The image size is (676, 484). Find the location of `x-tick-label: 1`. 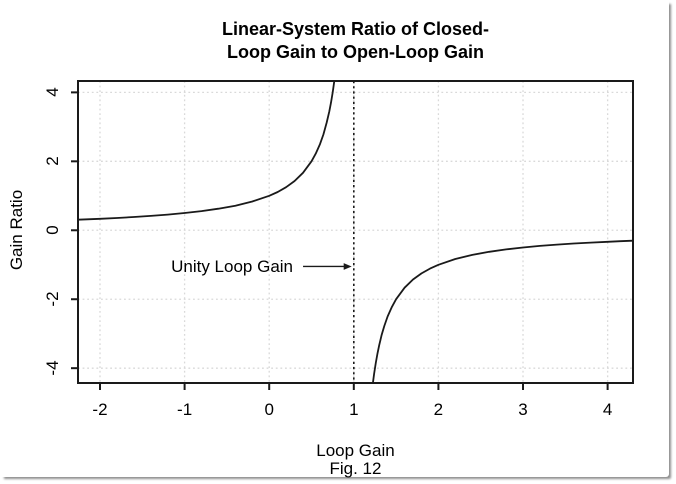

x-tick-label: 1 is located at coordinates (354, 409).